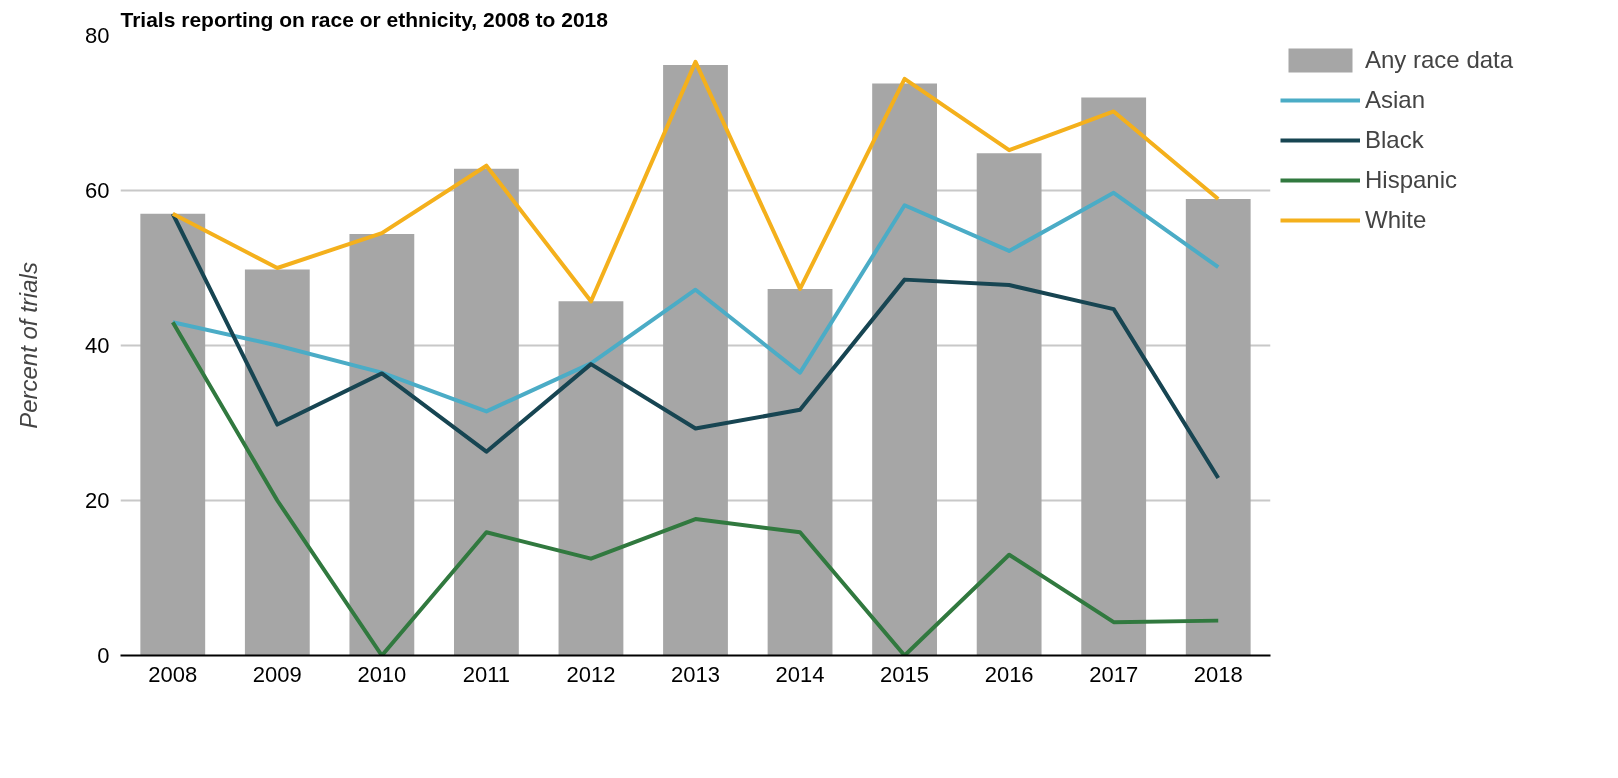 Image resolution: width=1618 pixels, height=778 pixels. Describe the element at coordinates (1114, 674) in the screenshot. I see `x-tick-label: 2017` at that location.